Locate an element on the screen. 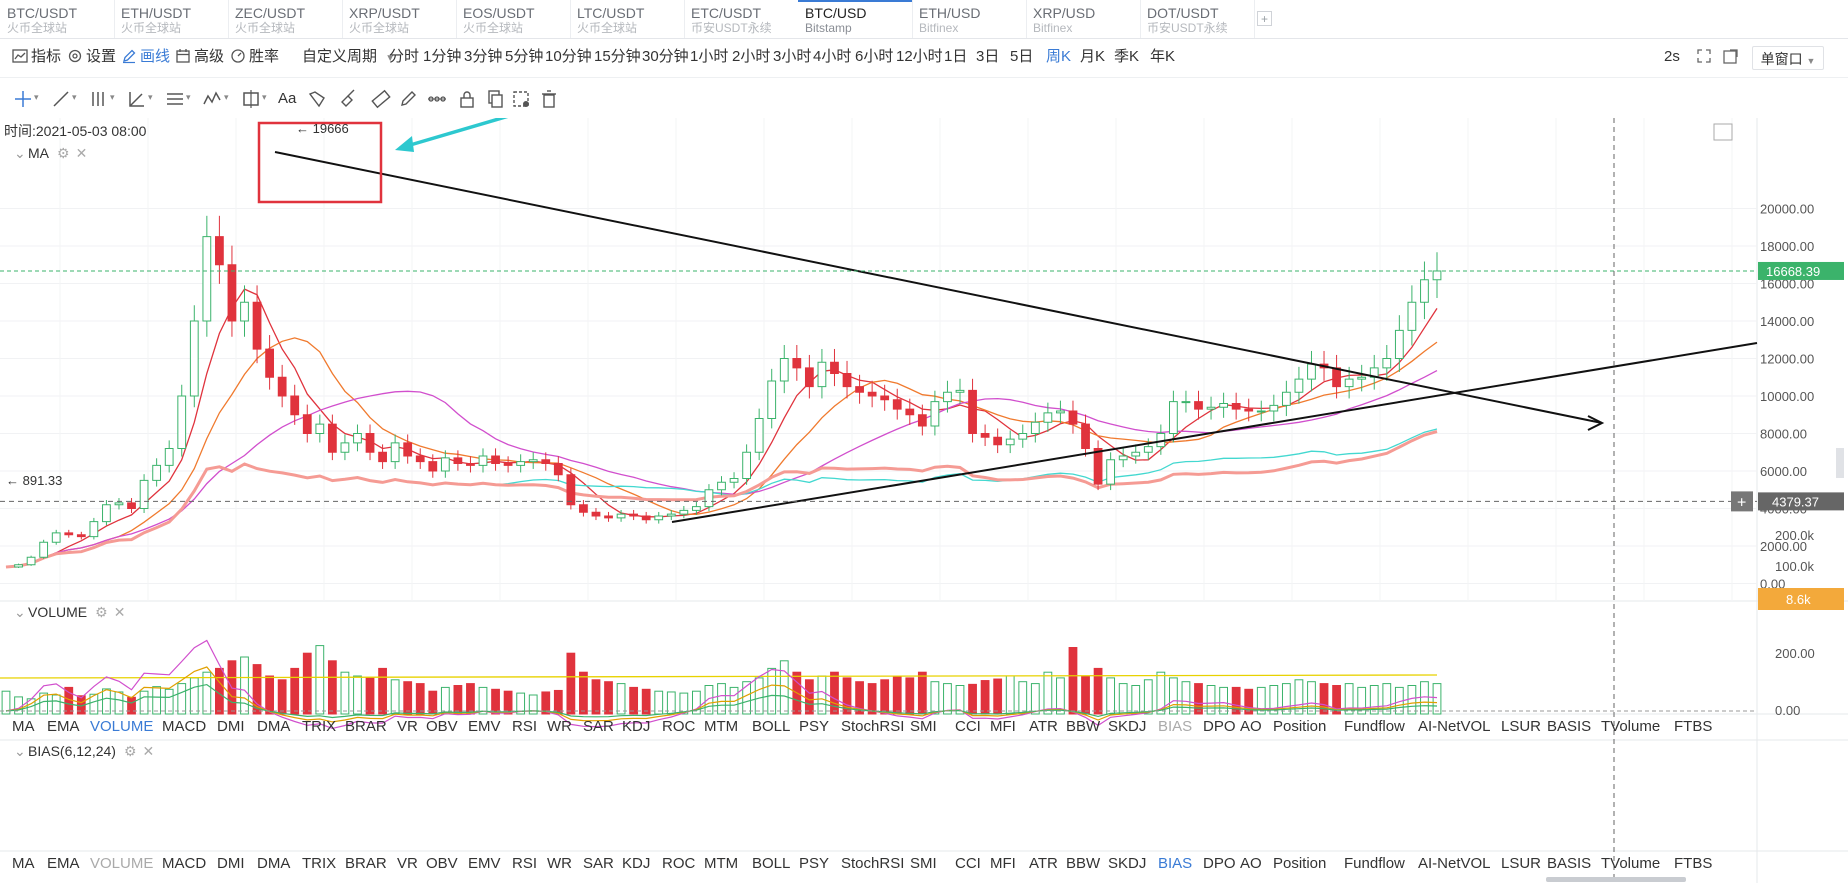  period-0: 分时 is located at coordinates (404, 56).